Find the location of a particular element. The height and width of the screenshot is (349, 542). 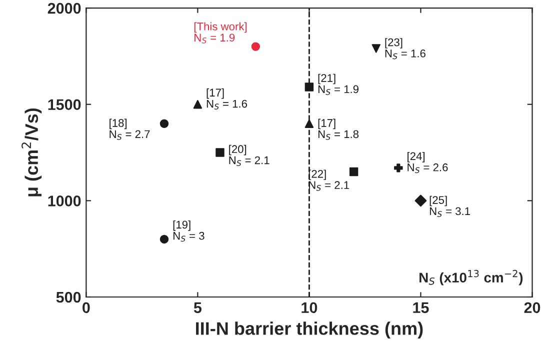

x-axis-title: III-N barrier thickness (nm) is located at coordinates (309, 330).